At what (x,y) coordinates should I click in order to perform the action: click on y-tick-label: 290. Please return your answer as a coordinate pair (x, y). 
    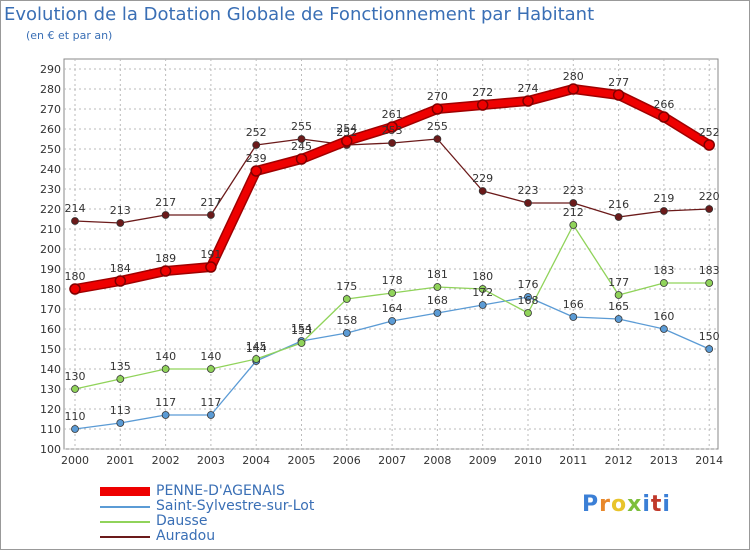
    Looking at the image, I should click on (50, 69).